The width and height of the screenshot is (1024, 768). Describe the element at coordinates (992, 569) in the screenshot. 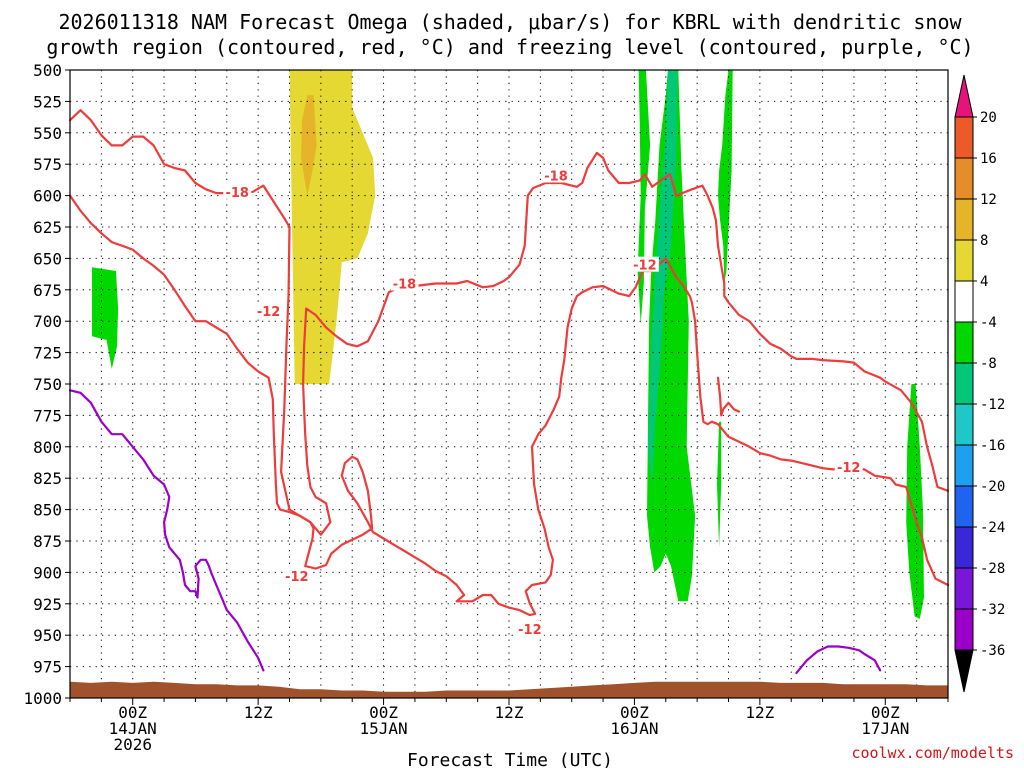

I see `colorbar-label-11: -28` at that location.